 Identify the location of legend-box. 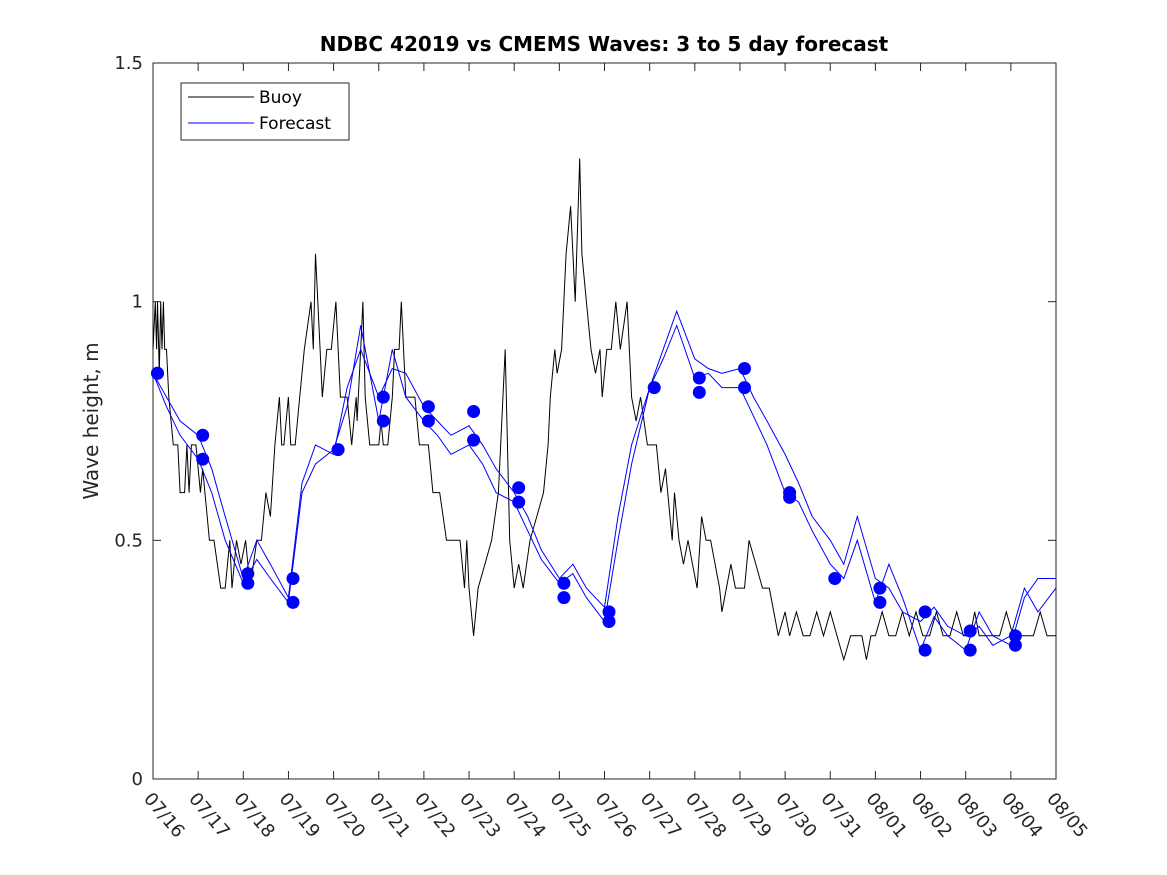
(265, 111).